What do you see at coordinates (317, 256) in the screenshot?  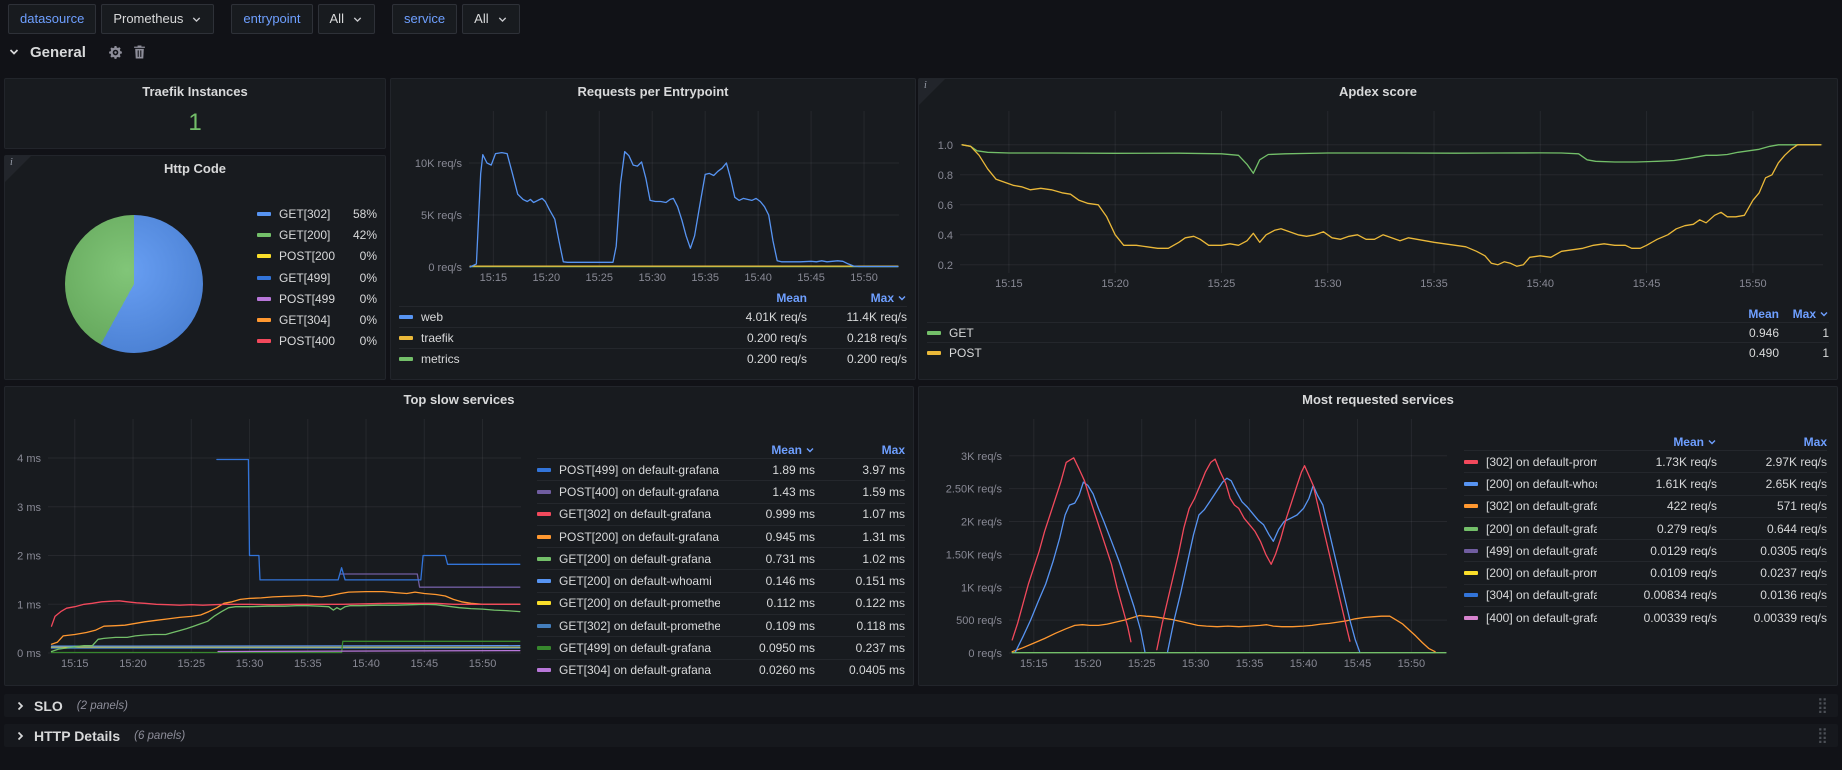 I see `legend-row: POST[200] 0%` at bounding box center [317, 256].